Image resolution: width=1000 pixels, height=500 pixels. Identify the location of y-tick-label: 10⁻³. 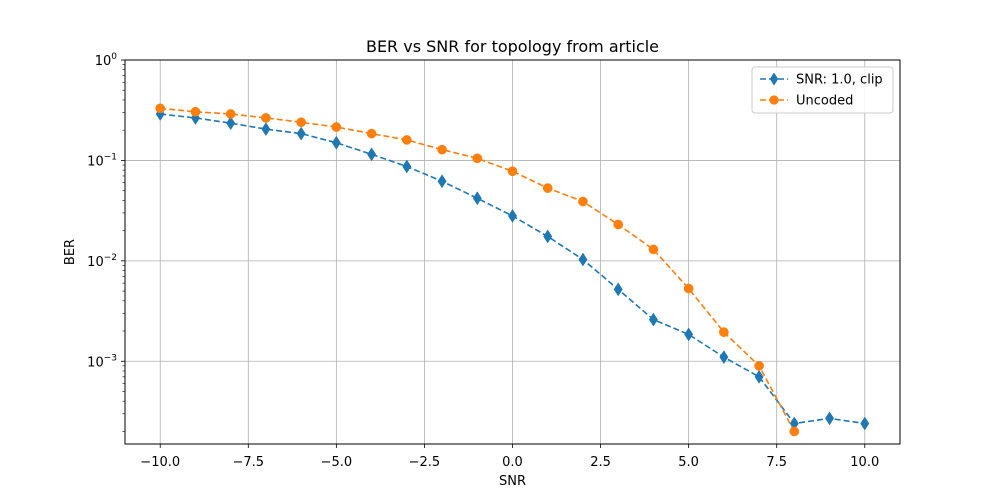
(102, 361).